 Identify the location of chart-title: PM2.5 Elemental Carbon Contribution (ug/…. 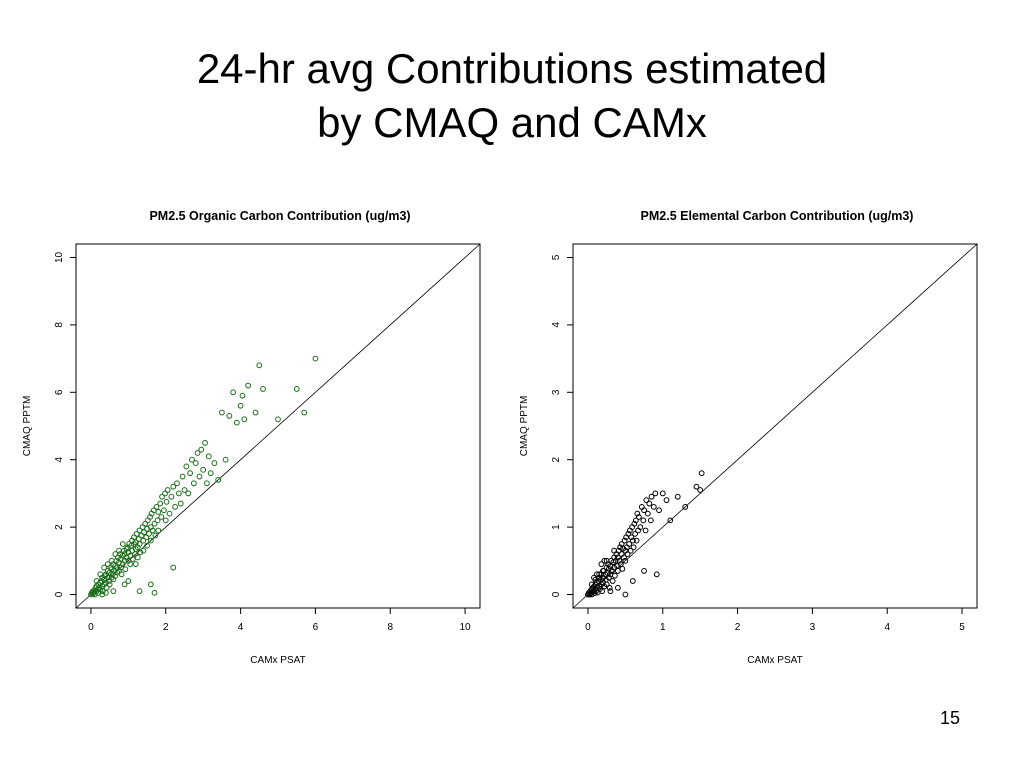
(777, 216).